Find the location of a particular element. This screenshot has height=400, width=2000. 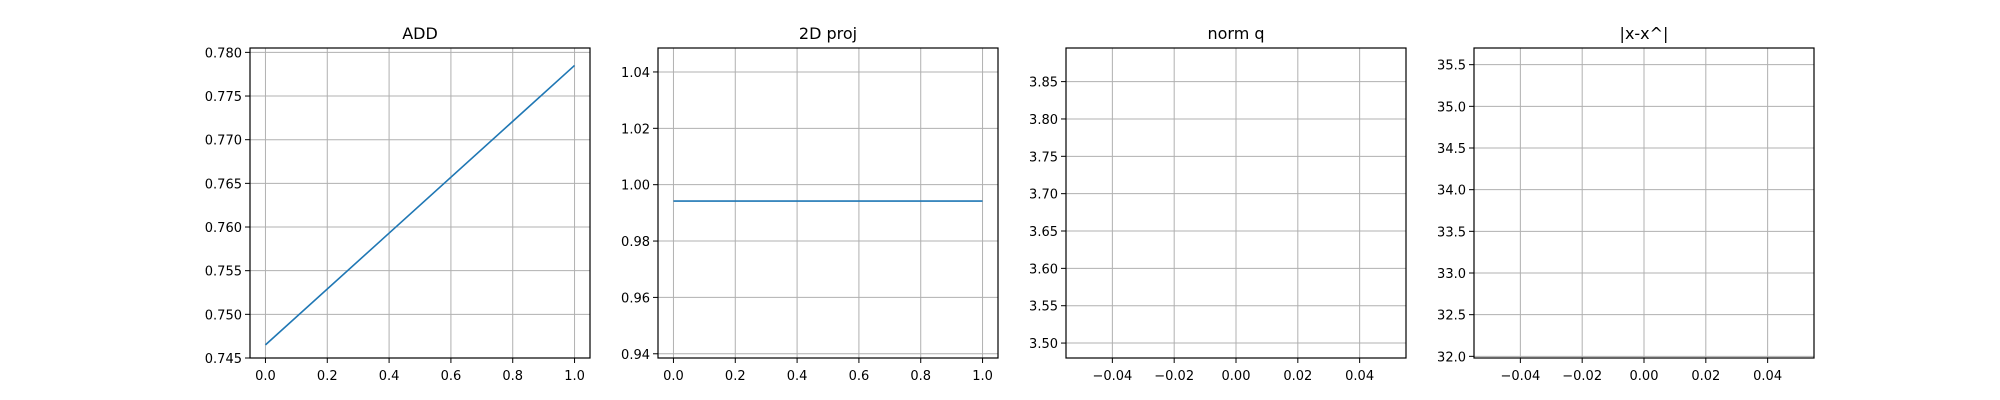

y-tick-label: 3.85 is located at coordinates (1043, 83).